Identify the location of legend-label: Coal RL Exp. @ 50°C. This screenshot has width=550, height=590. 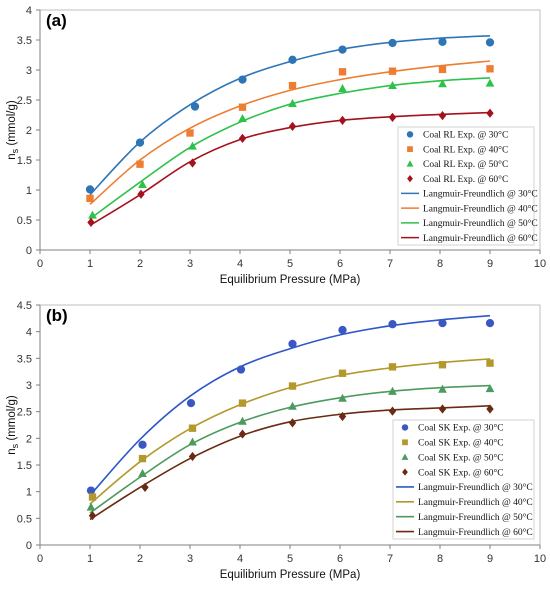
(465, 164).